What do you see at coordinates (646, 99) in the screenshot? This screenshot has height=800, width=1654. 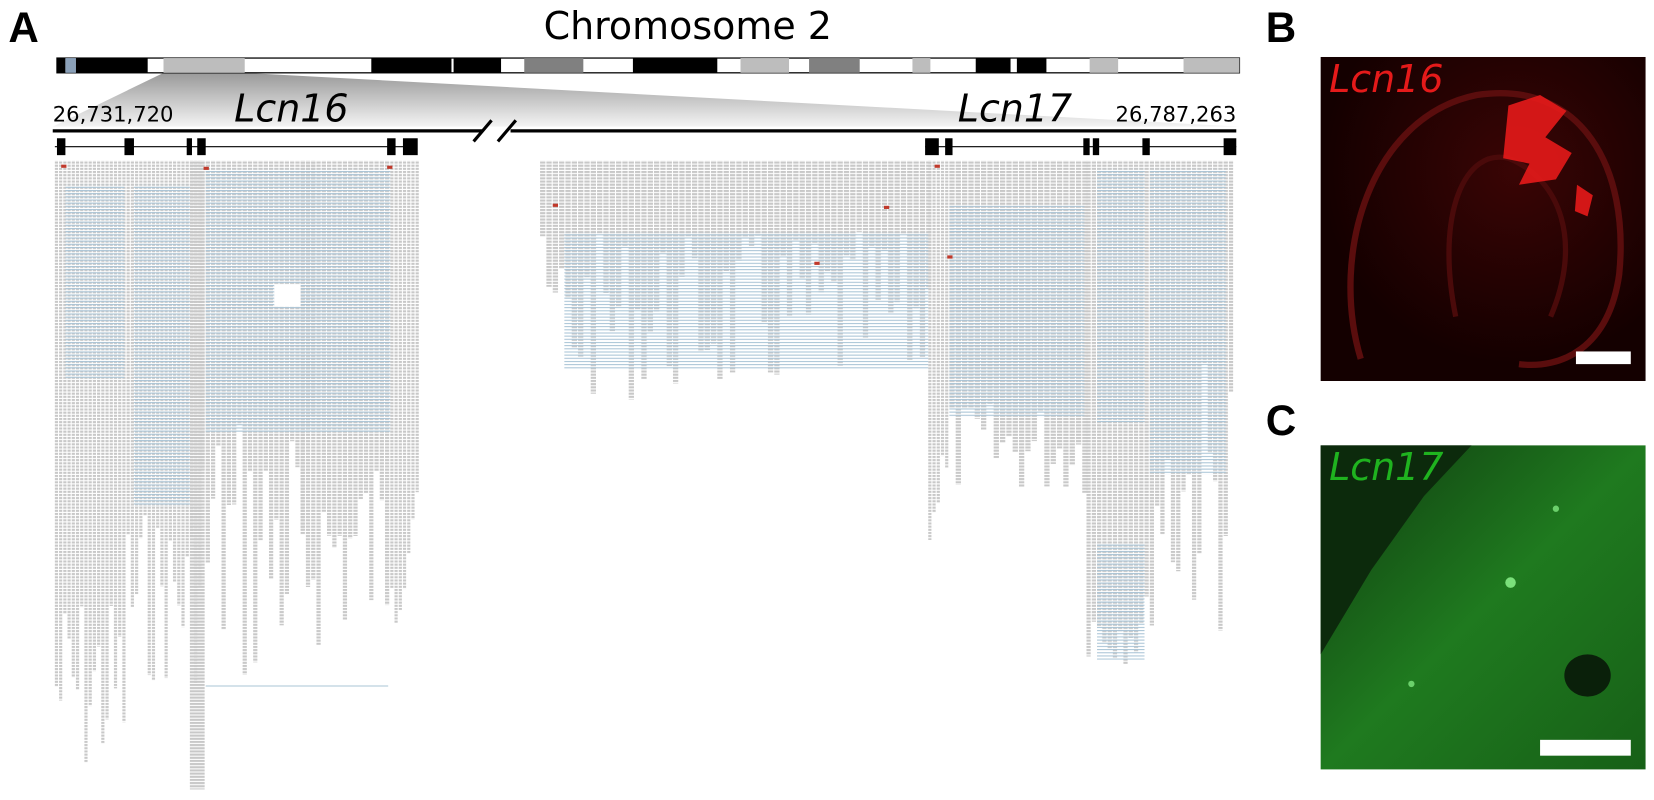 I see `zoom-wedge` at bounding box center [646, 99].